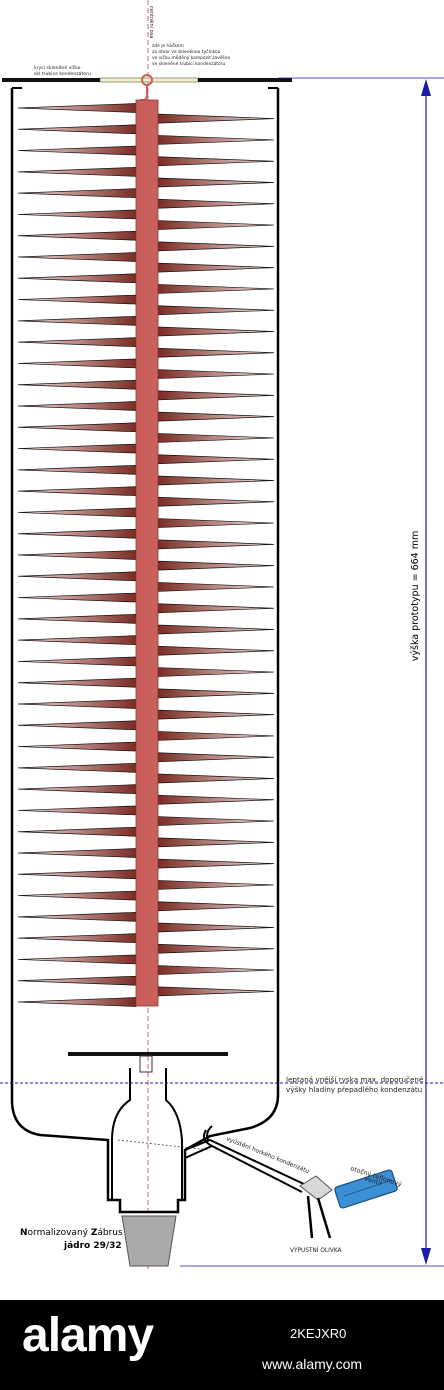  Describe the element at coordinates (151, 22) in the screenshot. I see `central-axis-label: centrální osa` at that location.